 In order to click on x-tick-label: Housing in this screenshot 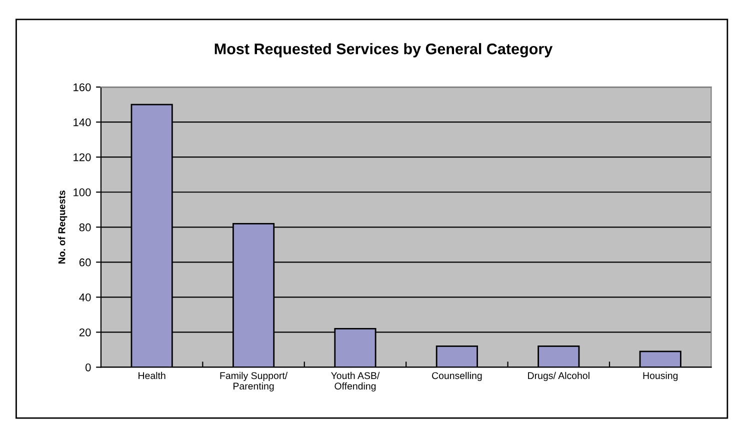, I will do `click(660, 376)`.